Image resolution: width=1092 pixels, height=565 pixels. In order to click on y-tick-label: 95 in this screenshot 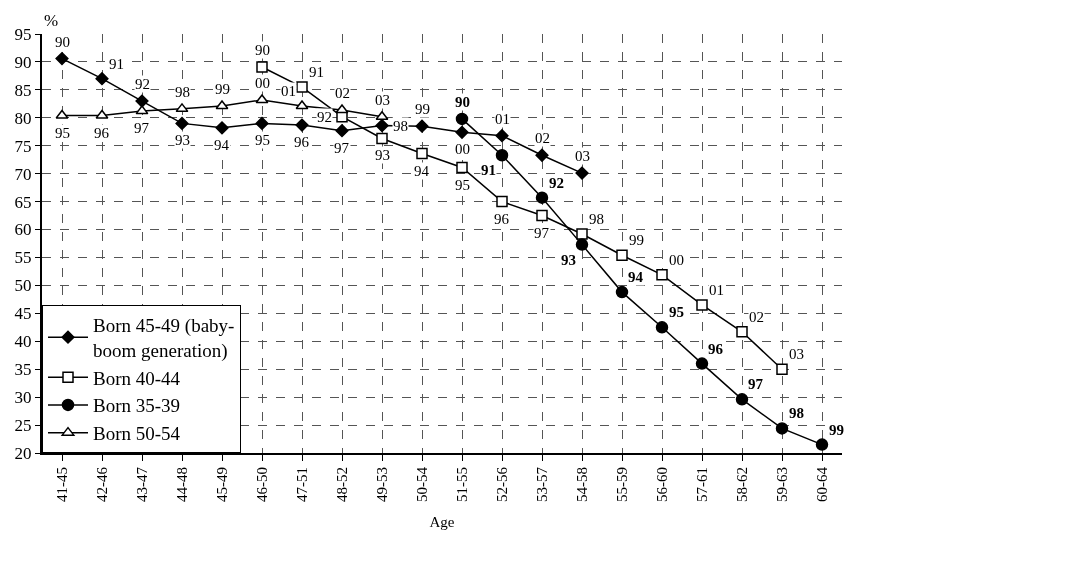, I will do `click(23, 34)`.